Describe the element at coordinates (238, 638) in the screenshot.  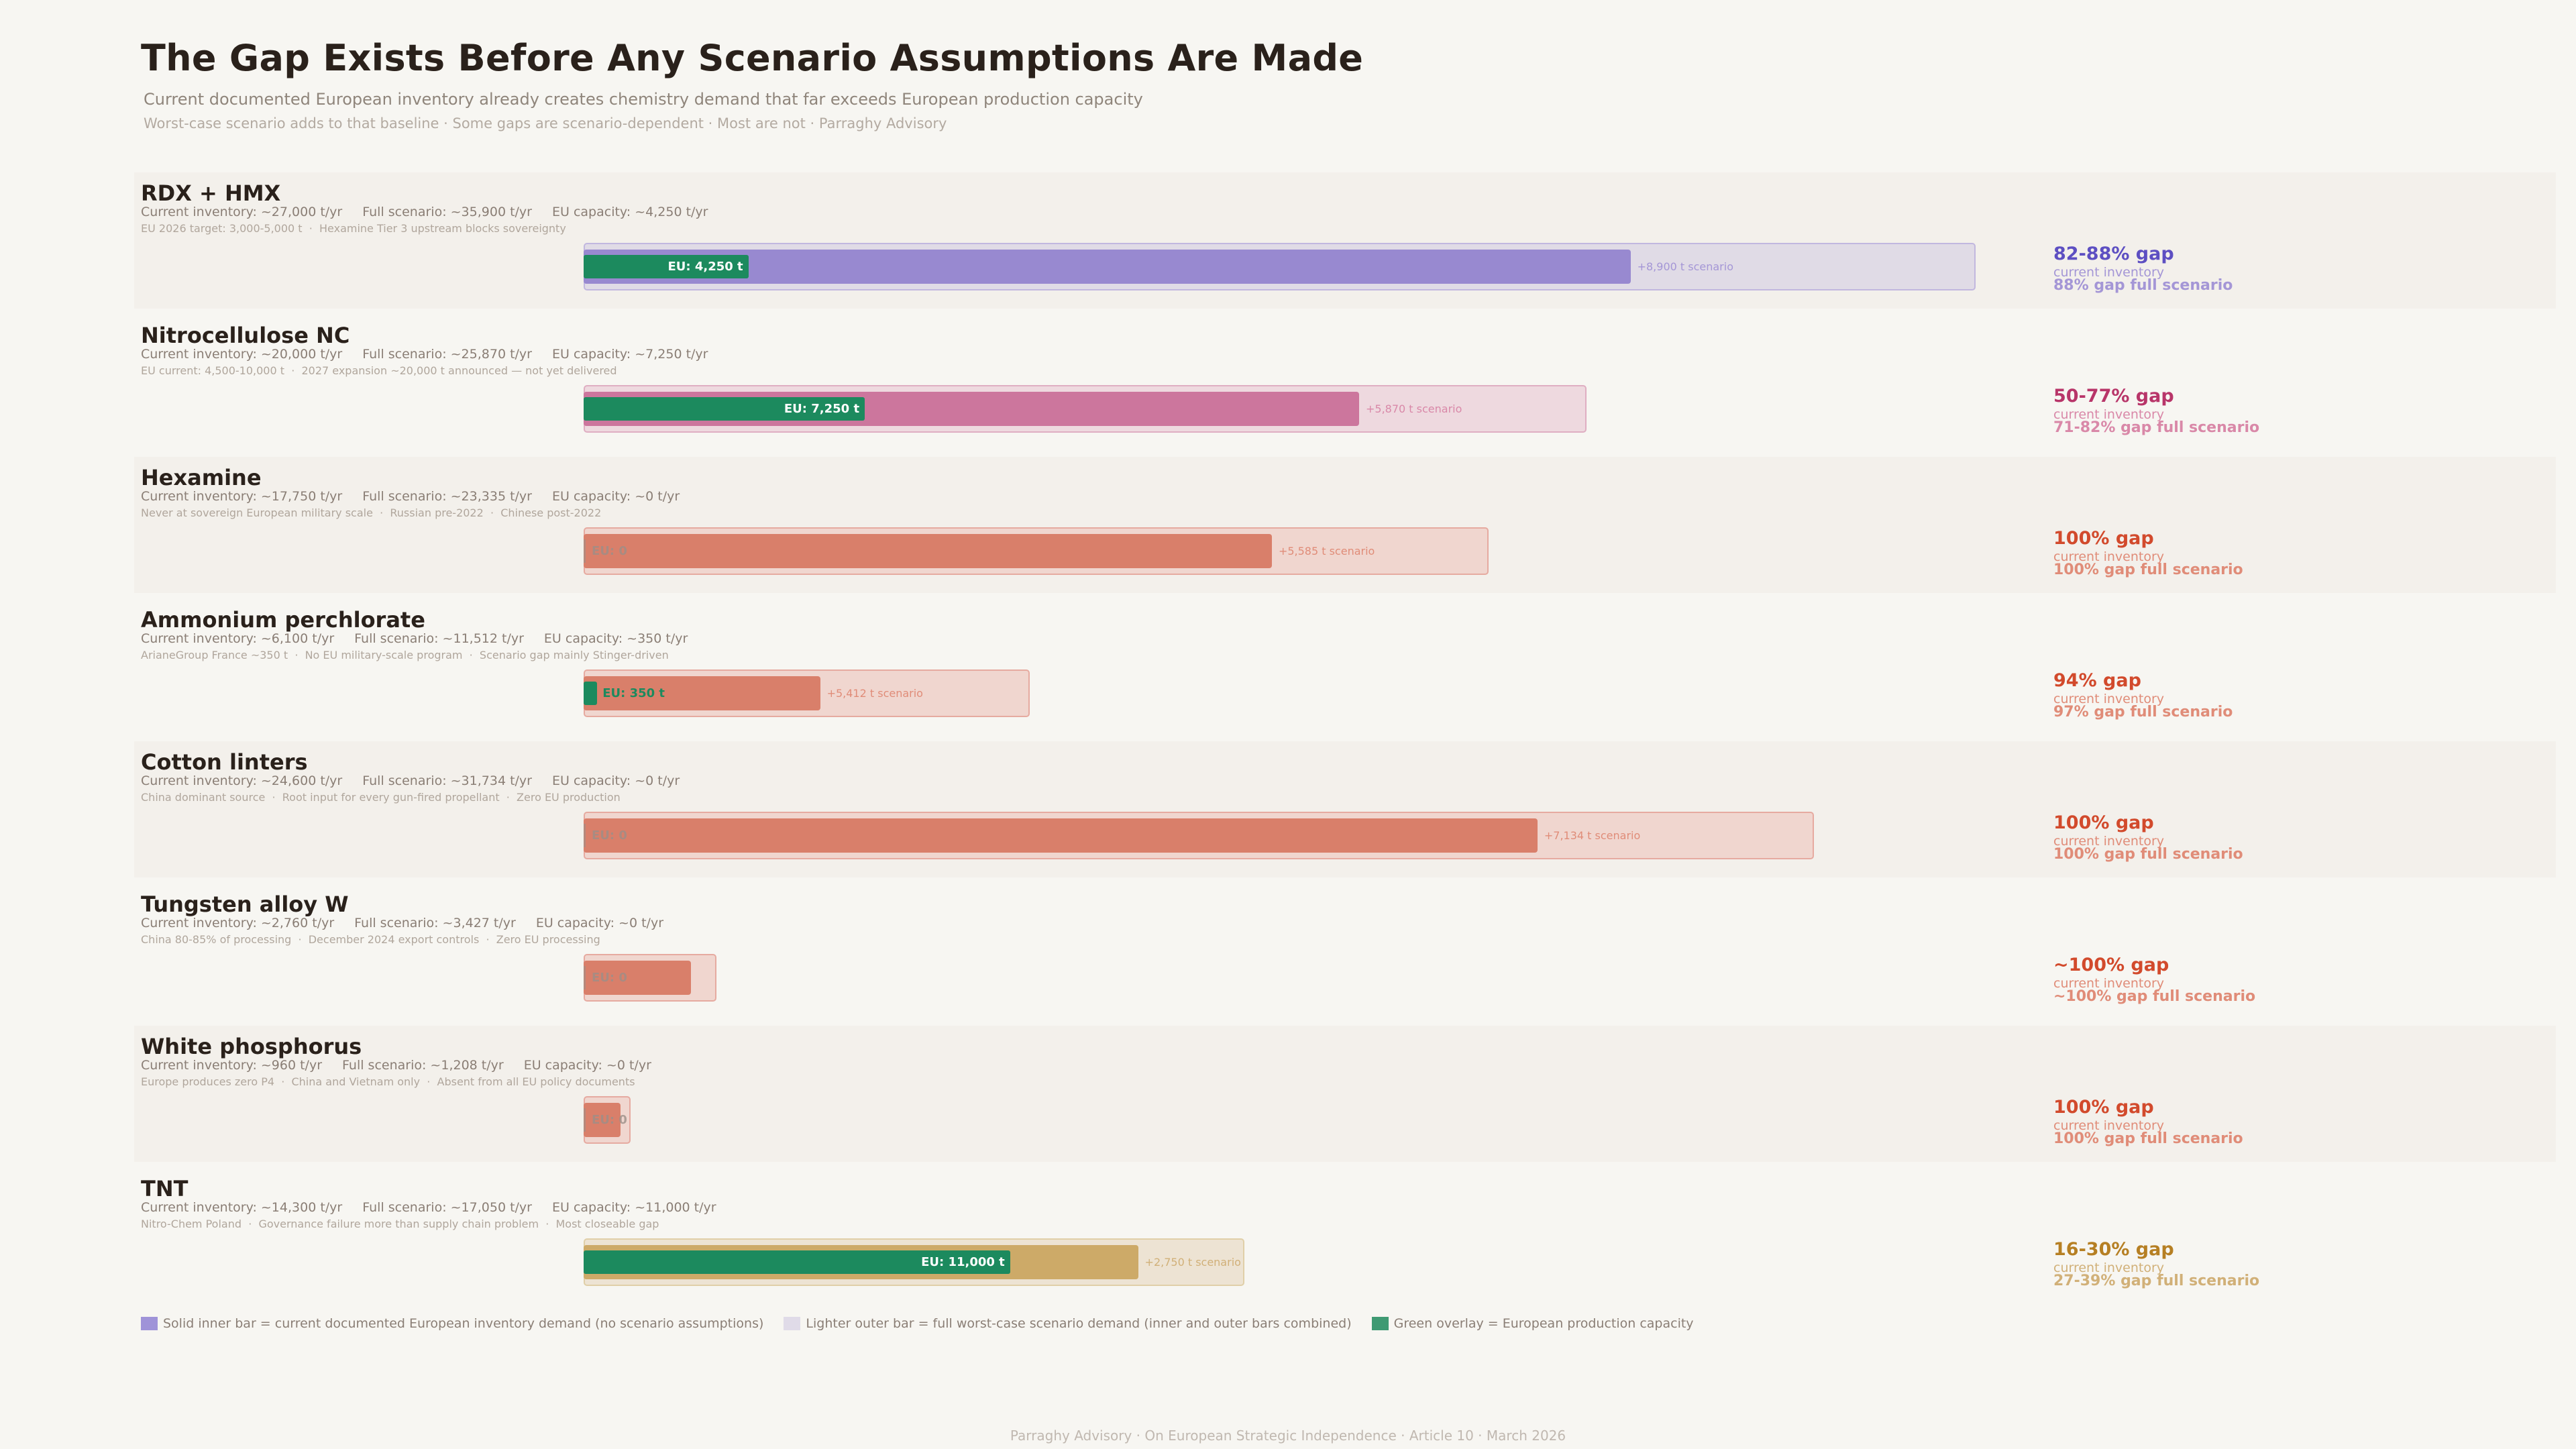
I see `stat-current: Current inventory: ~6,100 t/yr` at that location.